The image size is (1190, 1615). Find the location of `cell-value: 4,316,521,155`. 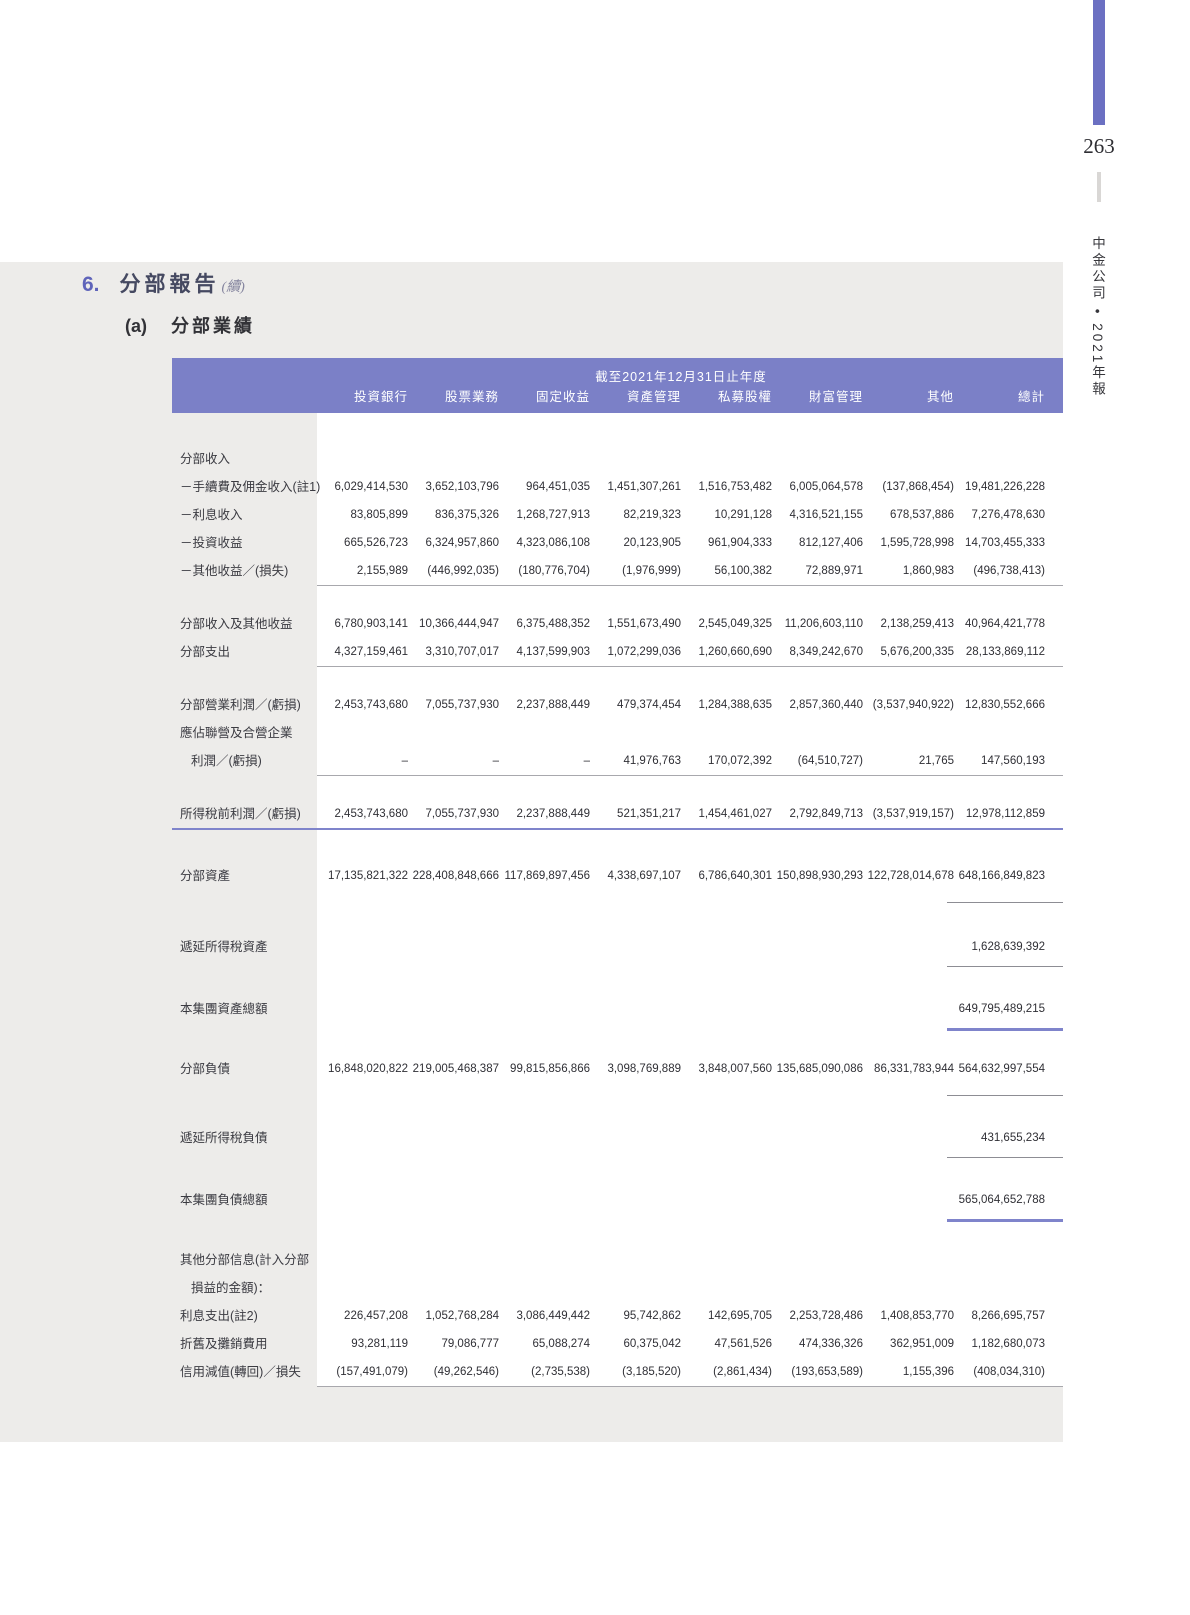

cell-value: 4,316,521,155 is located at coordinates (826, 515).